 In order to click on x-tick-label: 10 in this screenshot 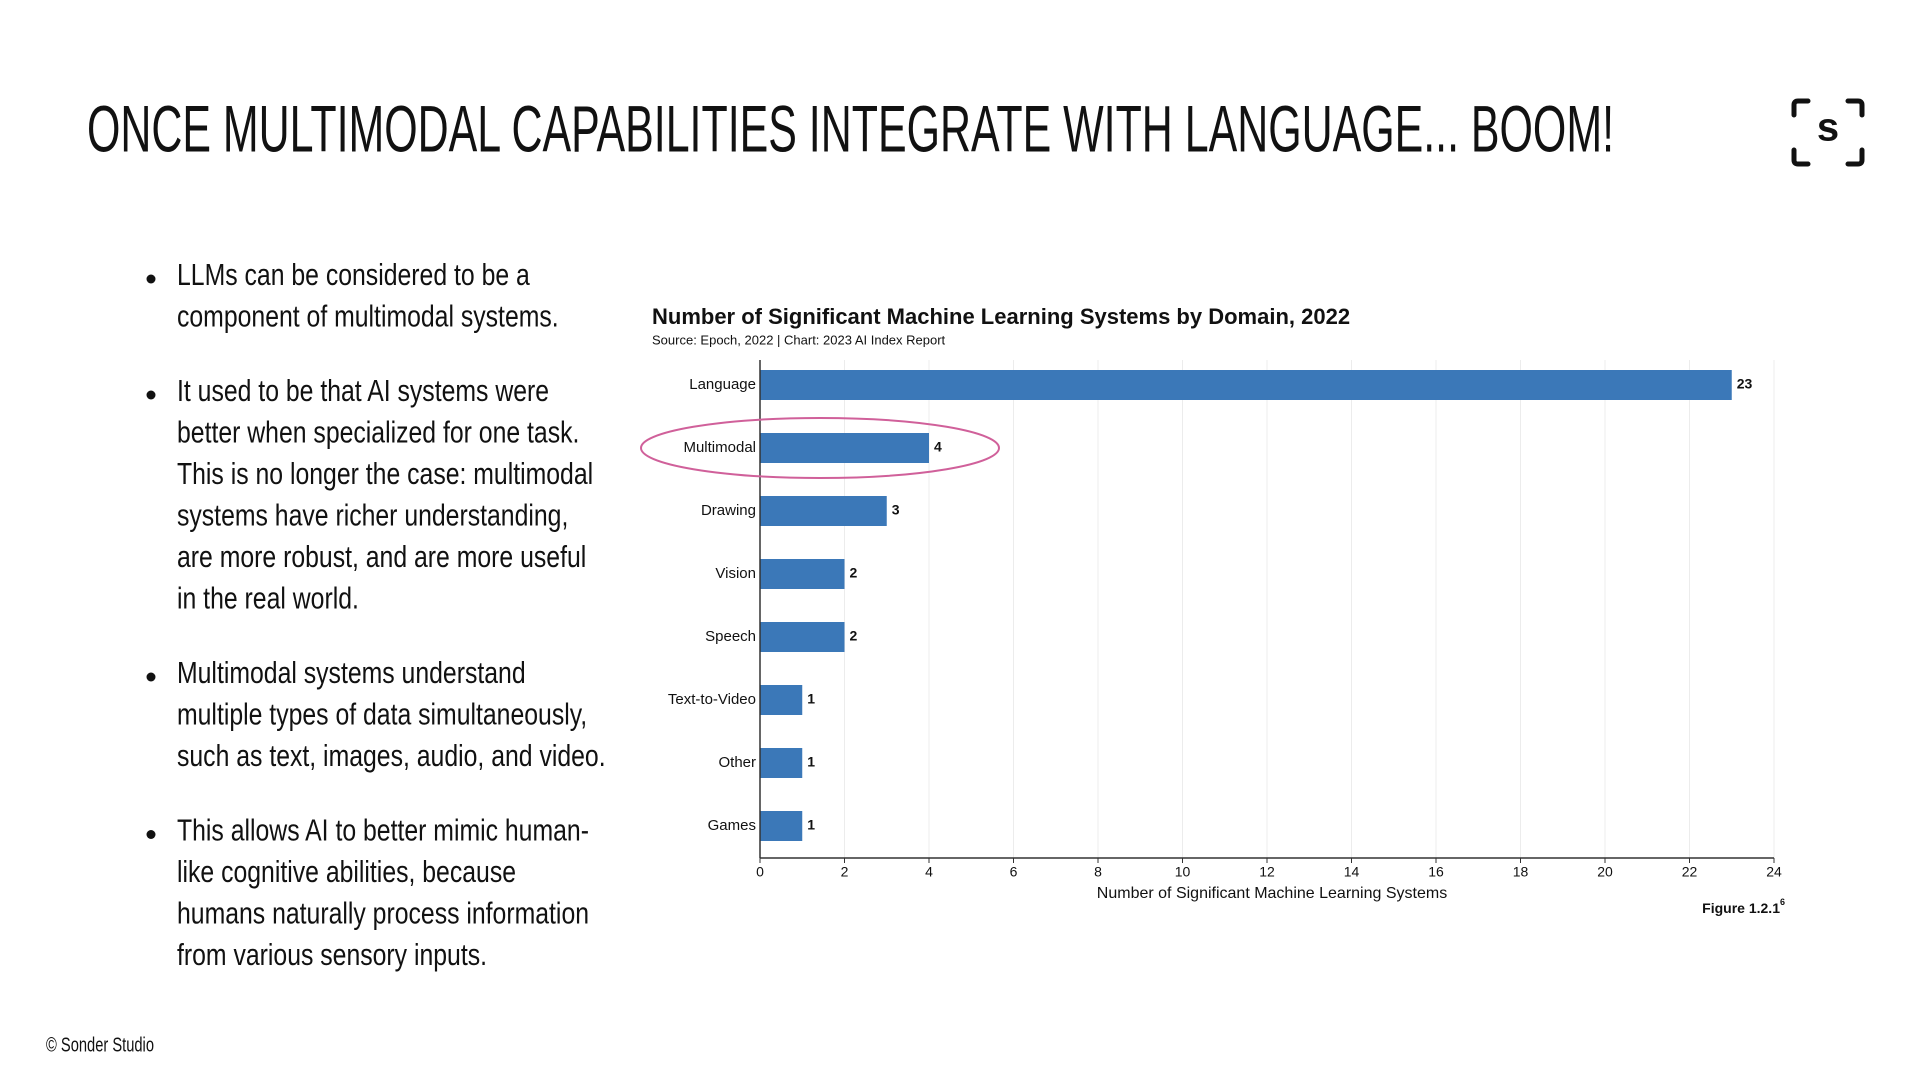, I will do `click(1183, 872)`.